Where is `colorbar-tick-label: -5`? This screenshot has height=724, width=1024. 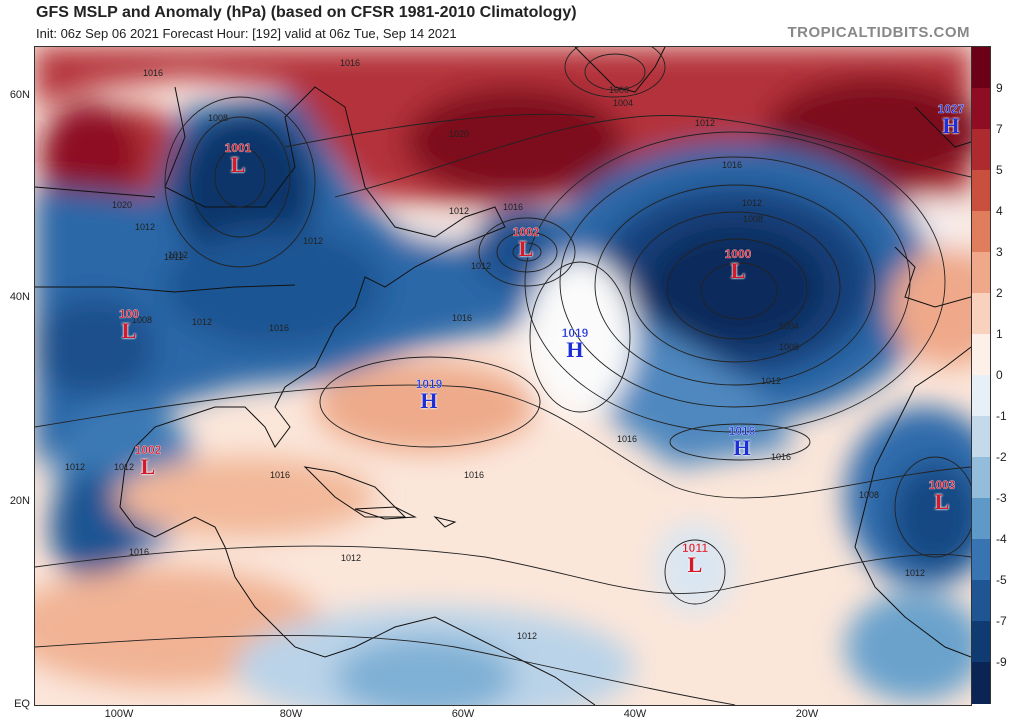 colorbar-tick-label: -5 is located at coordinates (1001, 580).